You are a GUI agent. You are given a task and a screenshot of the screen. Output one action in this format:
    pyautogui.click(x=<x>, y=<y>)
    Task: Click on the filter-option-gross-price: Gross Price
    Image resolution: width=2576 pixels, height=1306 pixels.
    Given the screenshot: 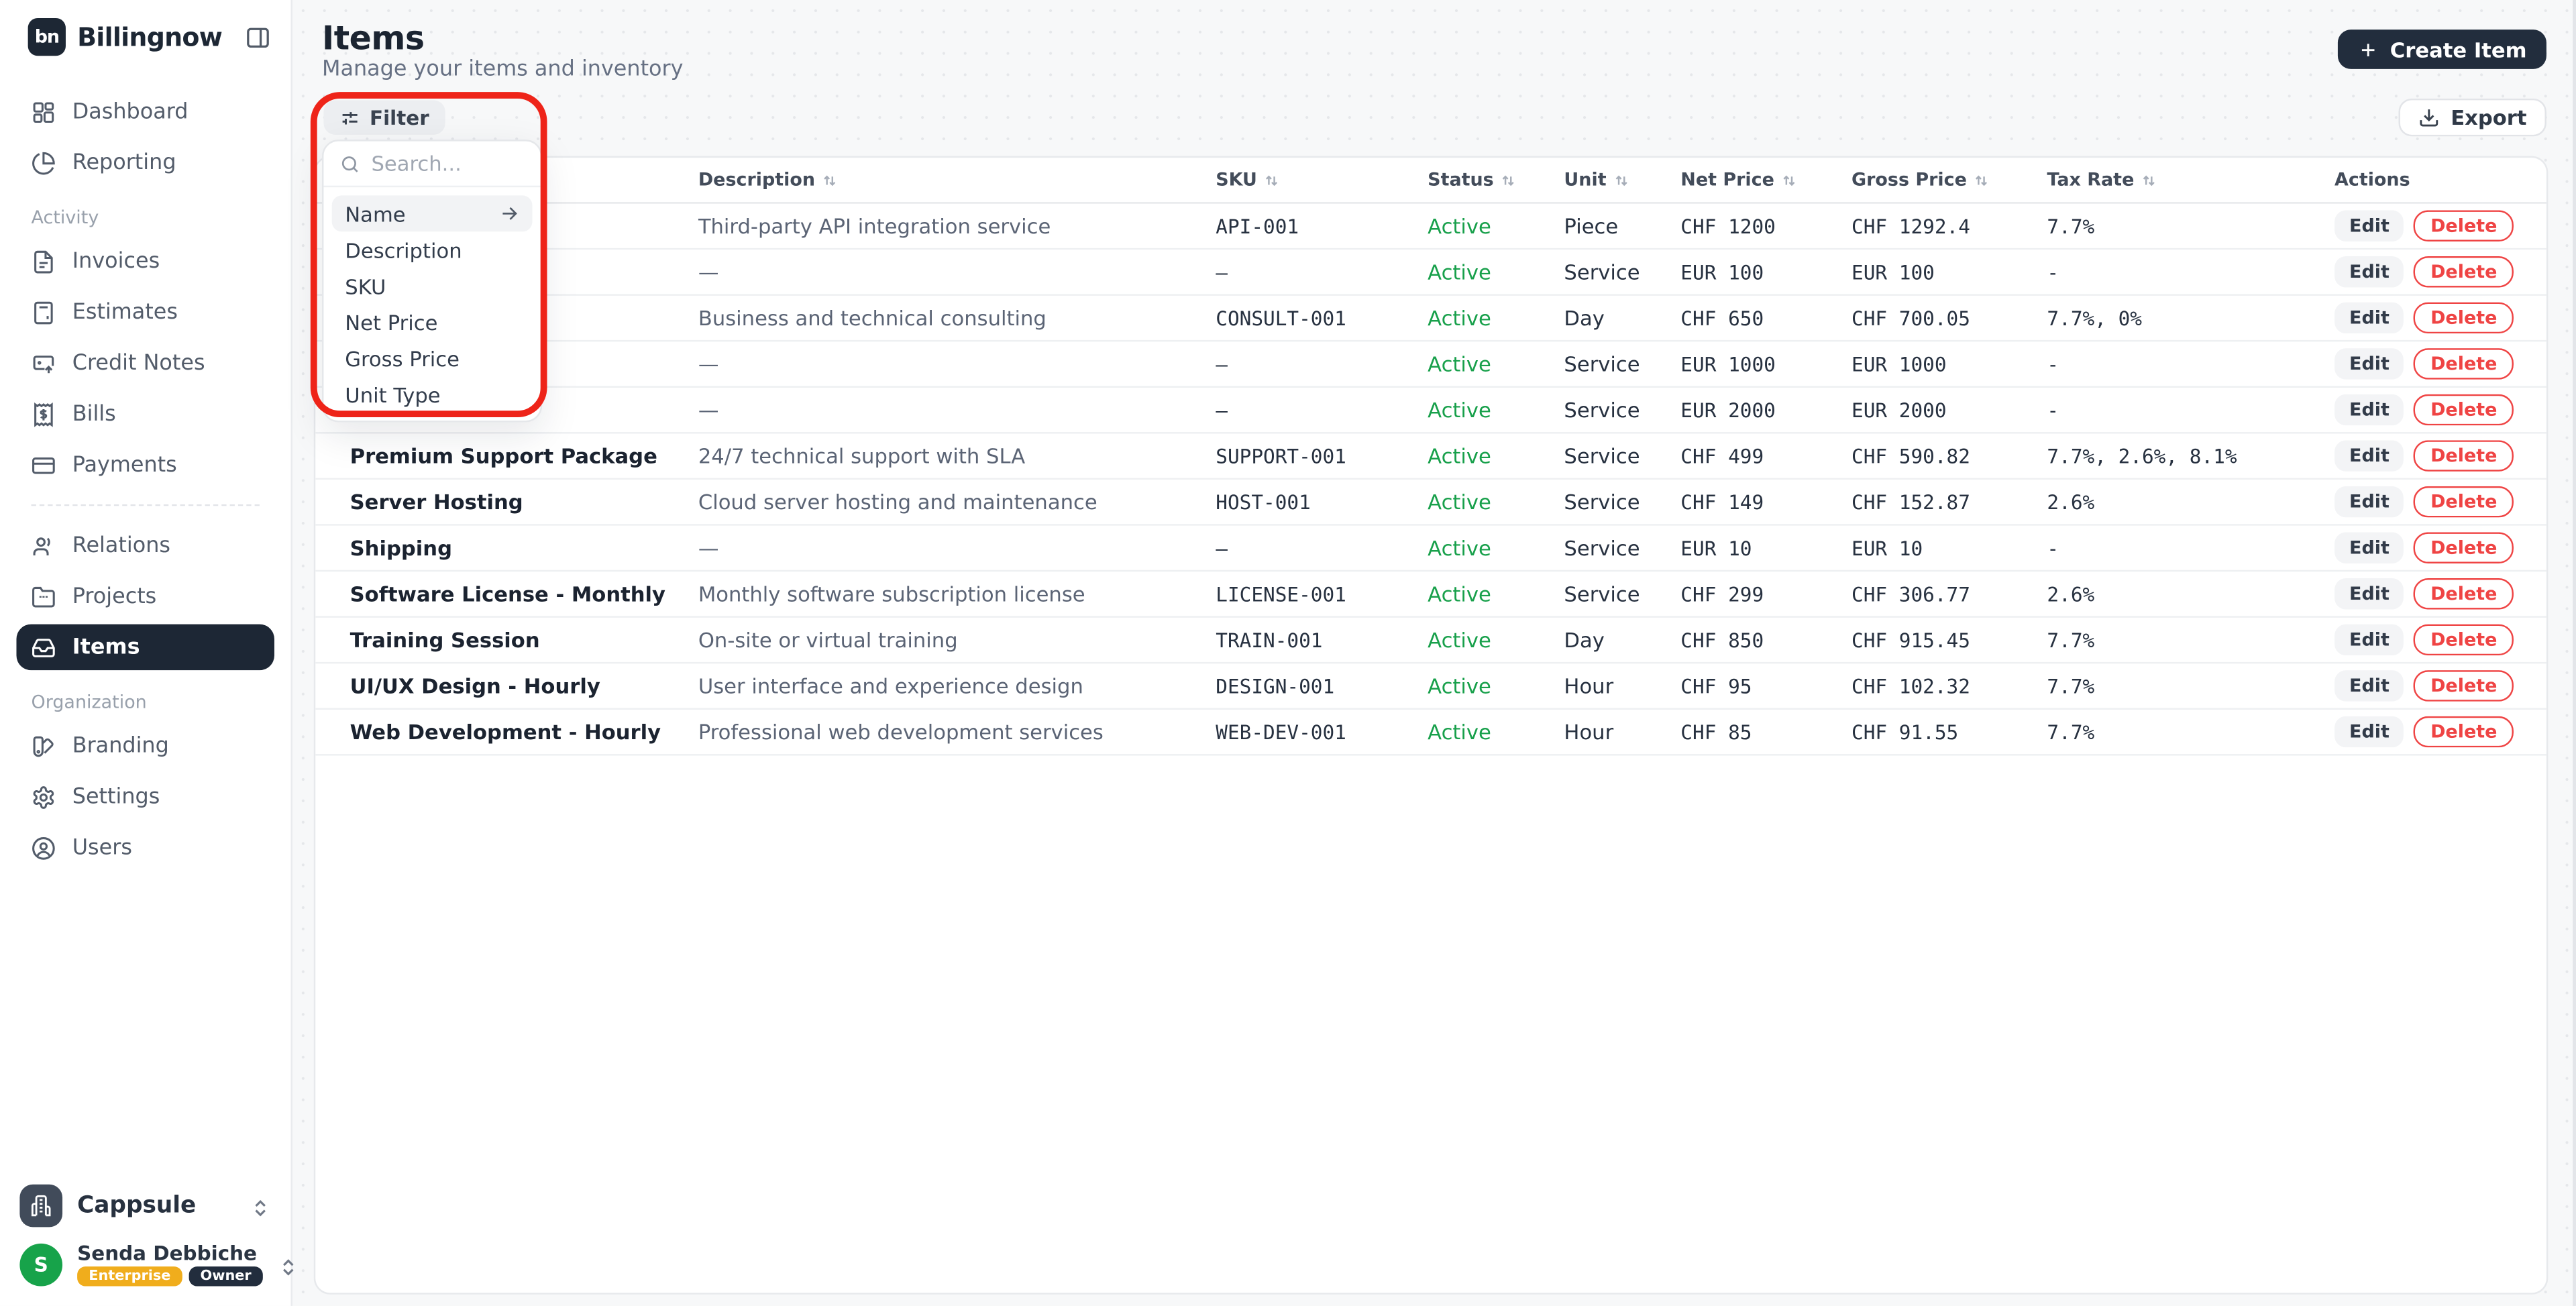 What is the action you would take?
    pyautogui.click(x=432, y=358)
    